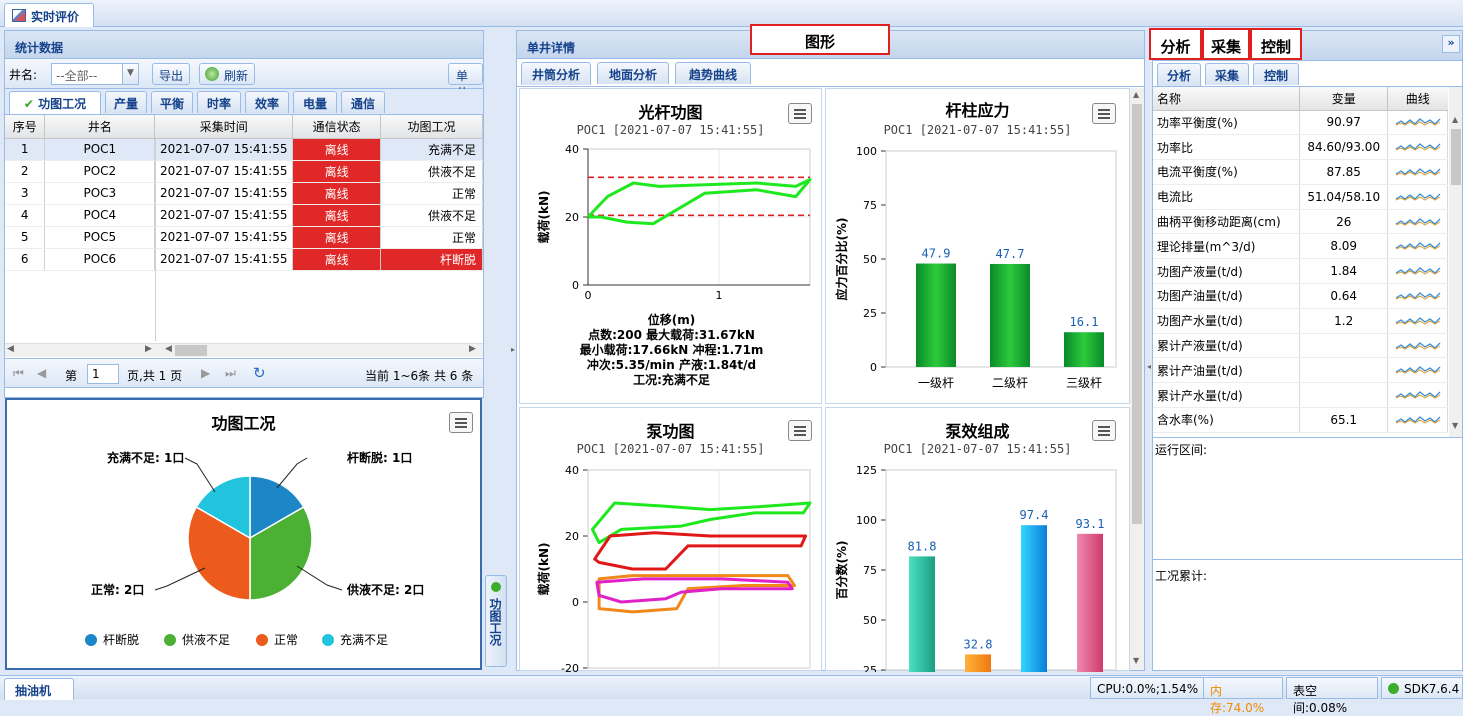 This screenshot has height=716, width=1463. Describe the element at coordinates (1455, 262) in the screenshot. I see `analysis-scrollbar: ▲ ▼` at that location.